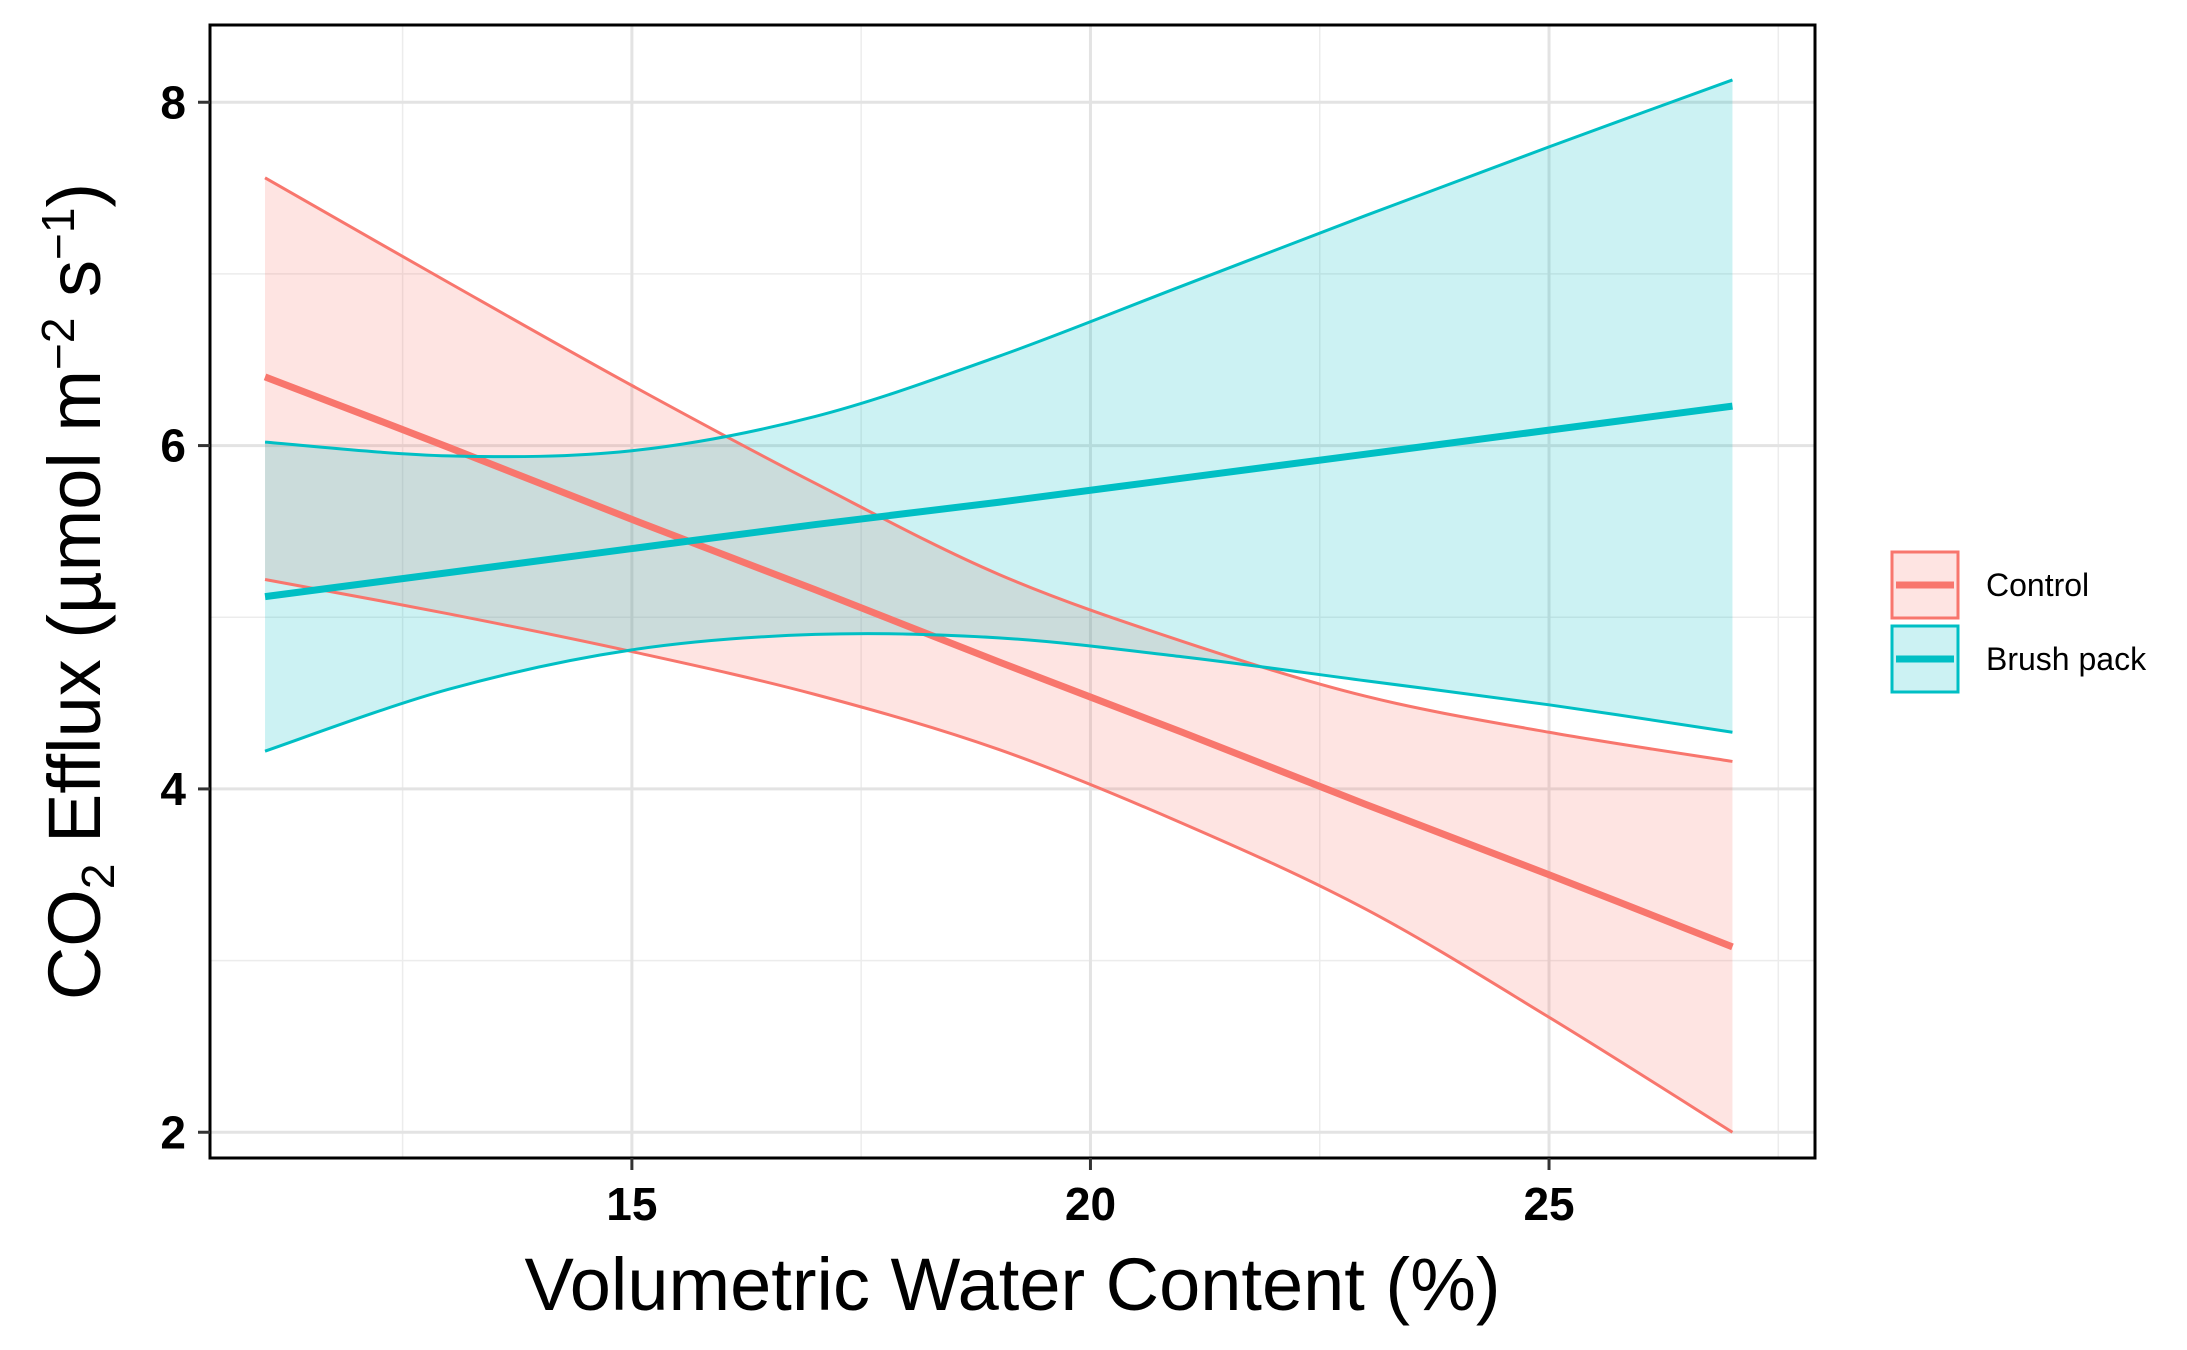 The height and width of the screenshot is (1350, 2187). I want to click on y-axis-title: CO2 Efflux (µmol m−2 s−1), so click(78, 591).